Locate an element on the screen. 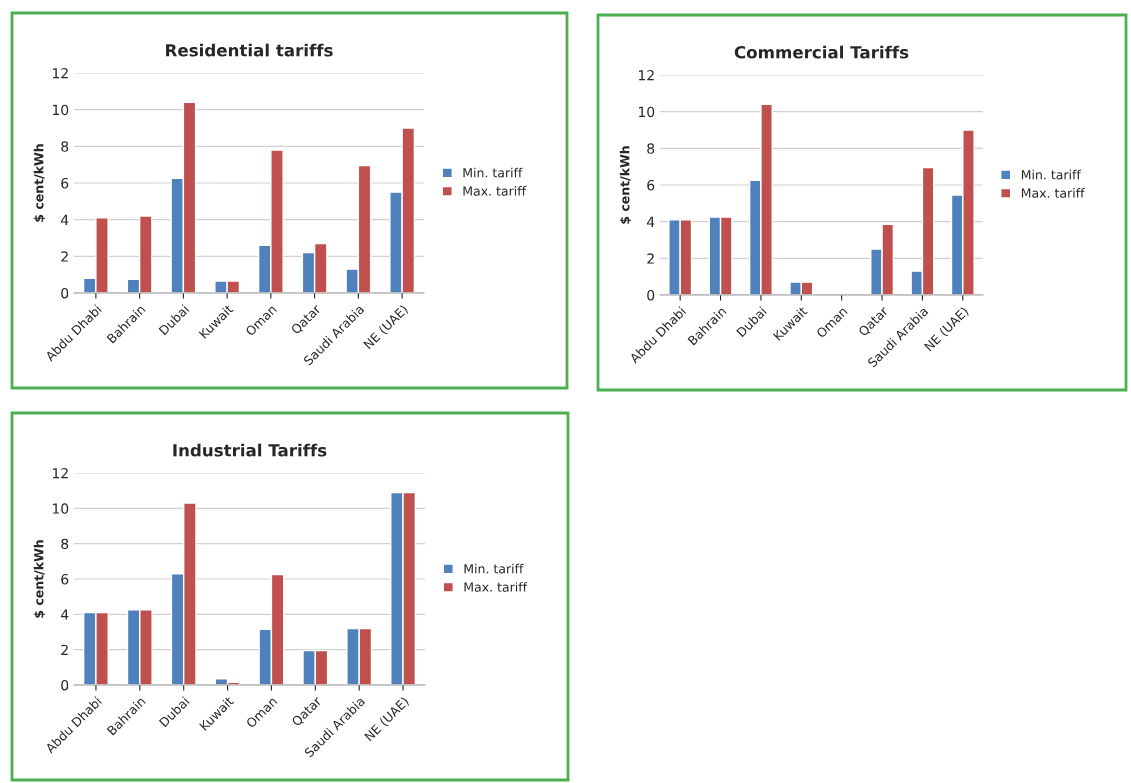 This screenshot has height=783, width=1131. chart-title: Industrial Tariffs is located at coordinates (250, 450).